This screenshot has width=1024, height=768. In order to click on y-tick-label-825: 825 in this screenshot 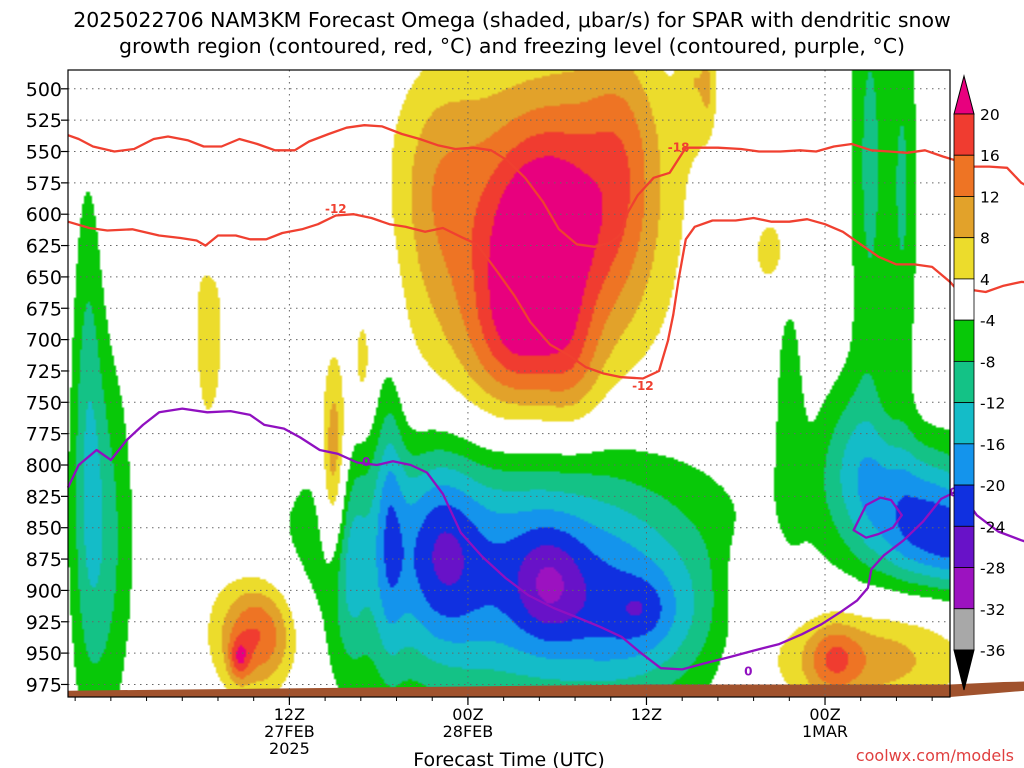, I will do `click(44, 497)`.